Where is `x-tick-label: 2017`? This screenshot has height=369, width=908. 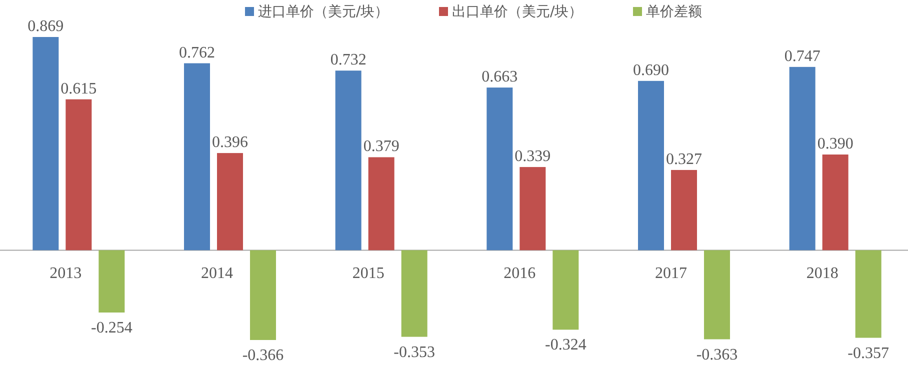
x-tick-label: 2017 is located at coordinates (671, 273).